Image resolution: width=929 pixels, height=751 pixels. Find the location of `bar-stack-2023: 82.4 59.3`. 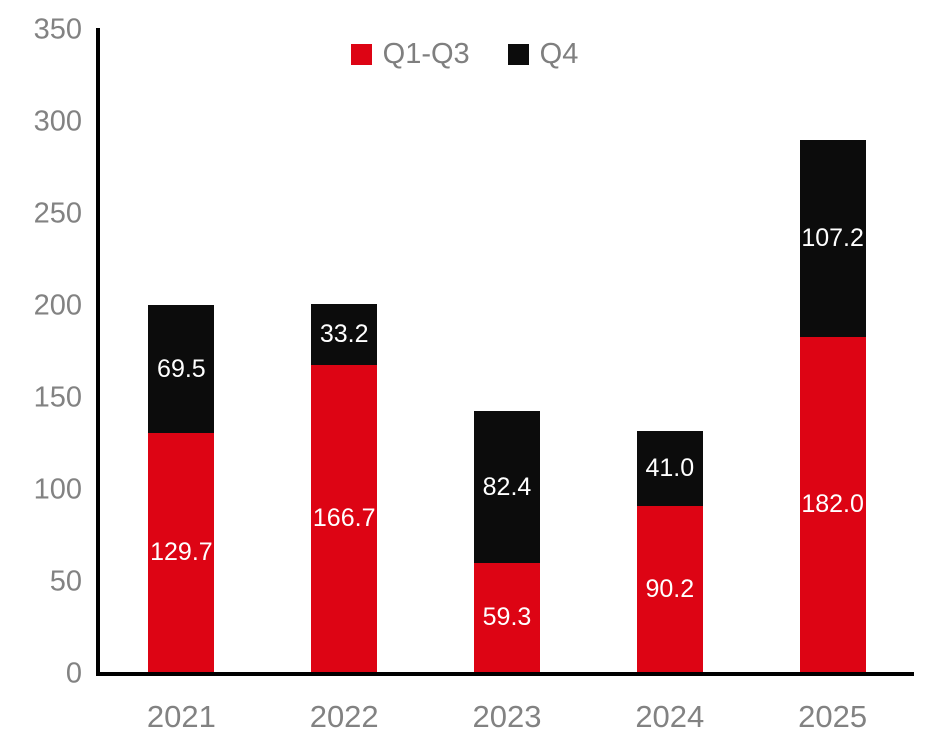

bar-stack-2023: 82.4 59.3 is located at coordinates (507, 541).